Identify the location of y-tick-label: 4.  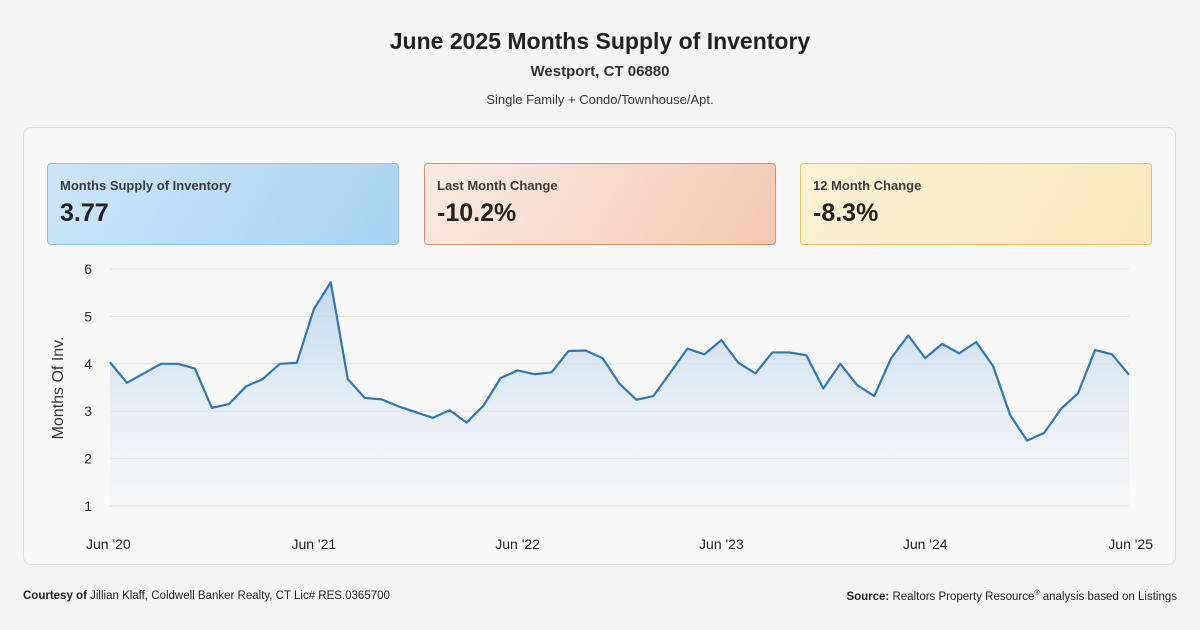
(88, 364).